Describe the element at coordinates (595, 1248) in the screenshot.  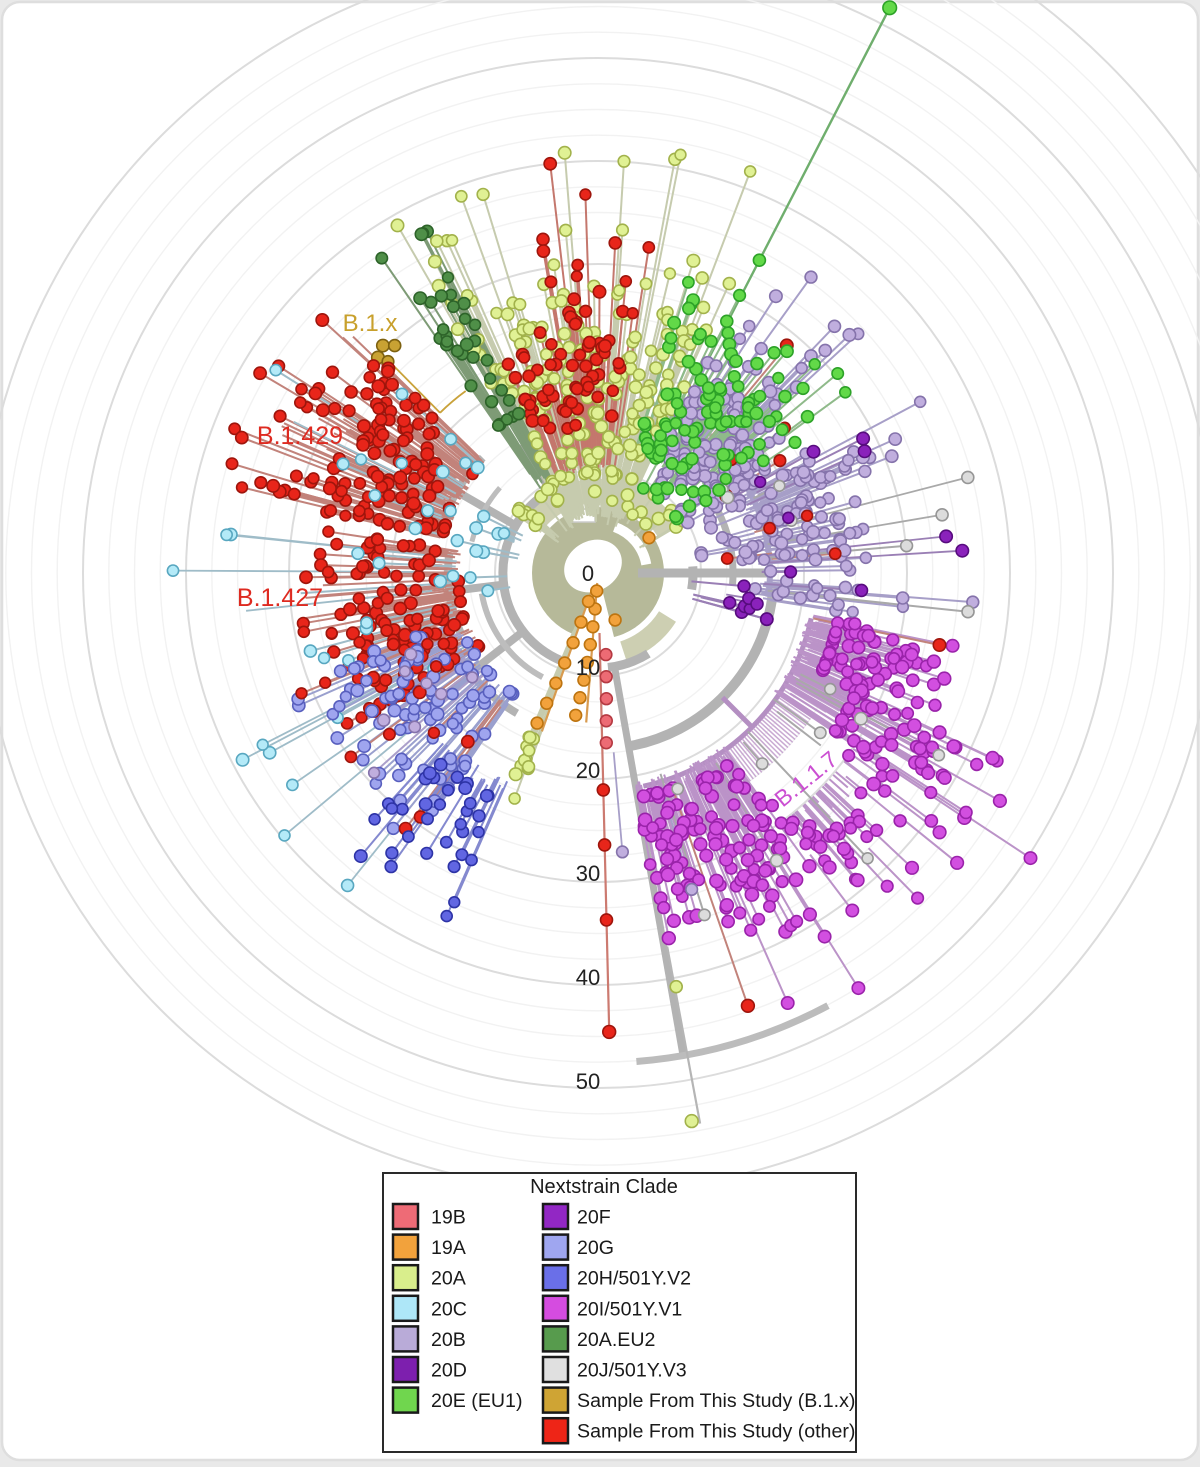
I see `svg-text: 20G` at that location.